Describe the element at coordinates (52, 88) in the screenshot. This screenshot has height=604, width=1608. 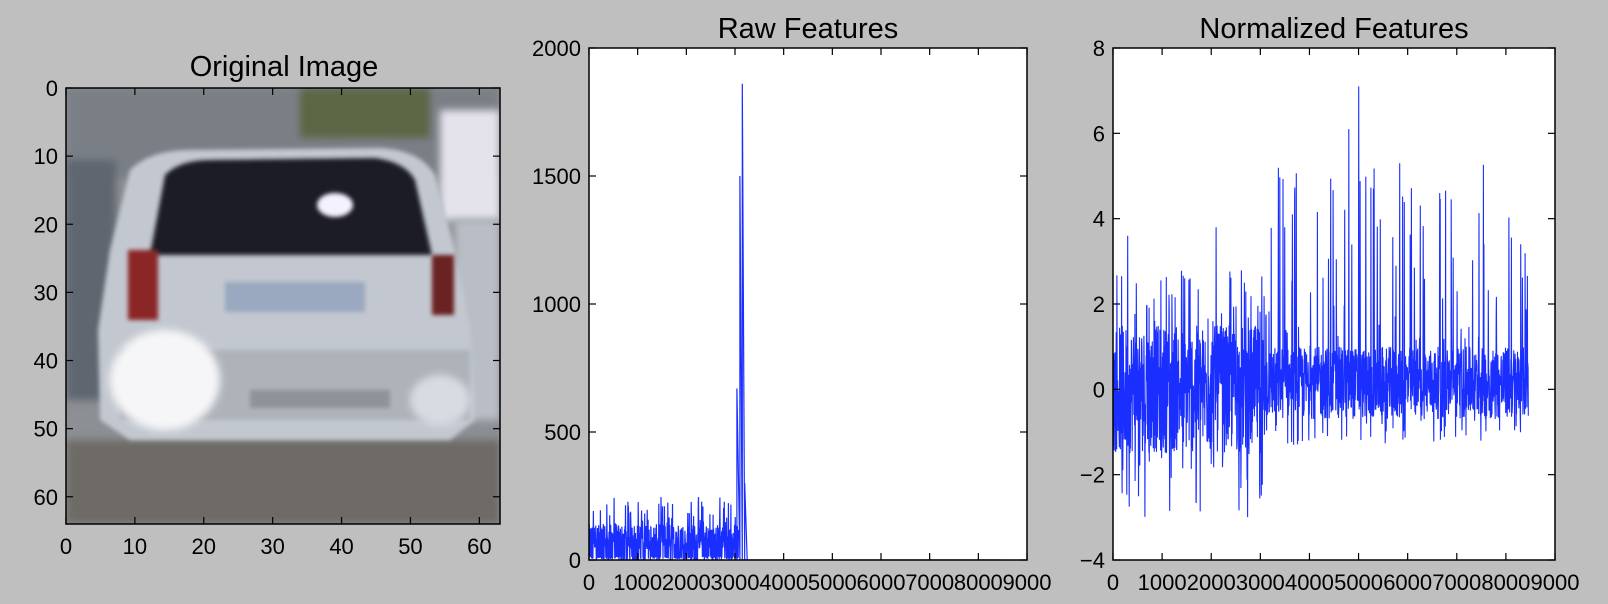
I see `original-image-ytick-label: 0` at that location.